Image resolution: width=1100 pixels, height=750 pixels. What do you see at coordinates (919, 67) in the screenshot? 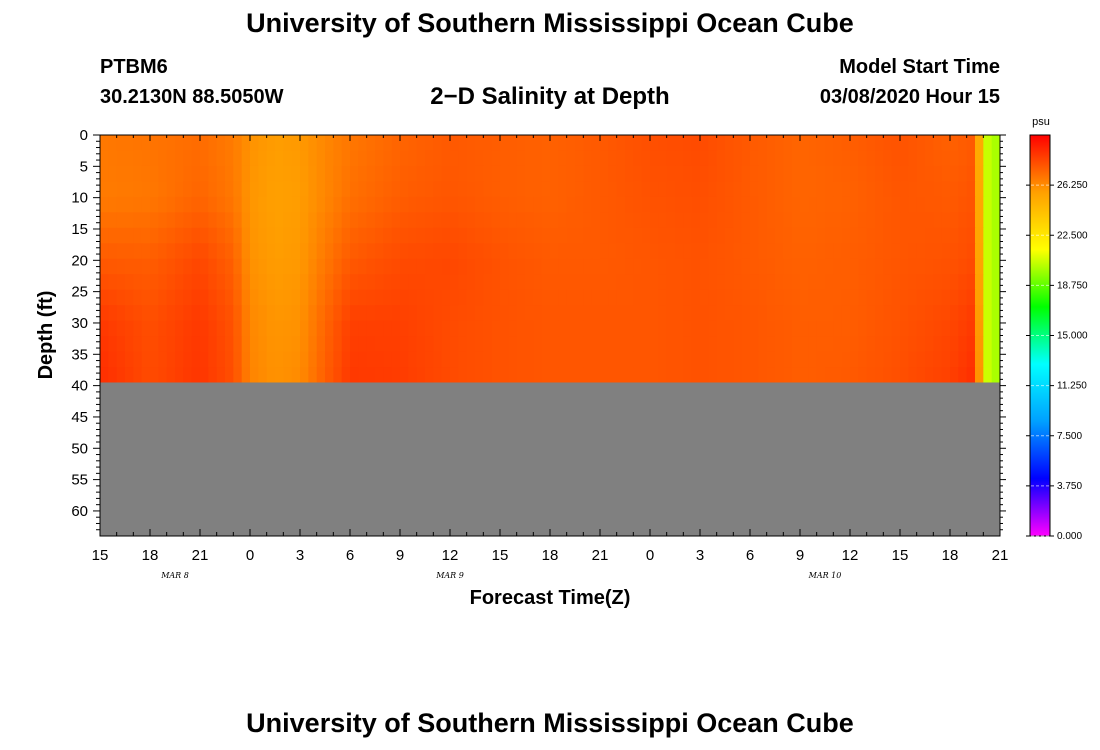
I see `model-start-label: Model Start Time` at bounding box center [919, 67].